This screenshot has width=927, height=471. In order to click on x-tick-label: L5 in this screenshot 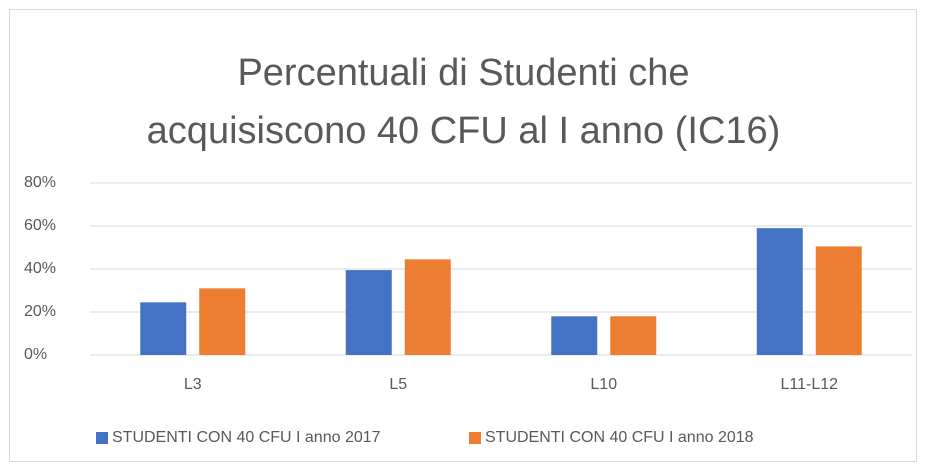, I will do `click(398, 384)`.